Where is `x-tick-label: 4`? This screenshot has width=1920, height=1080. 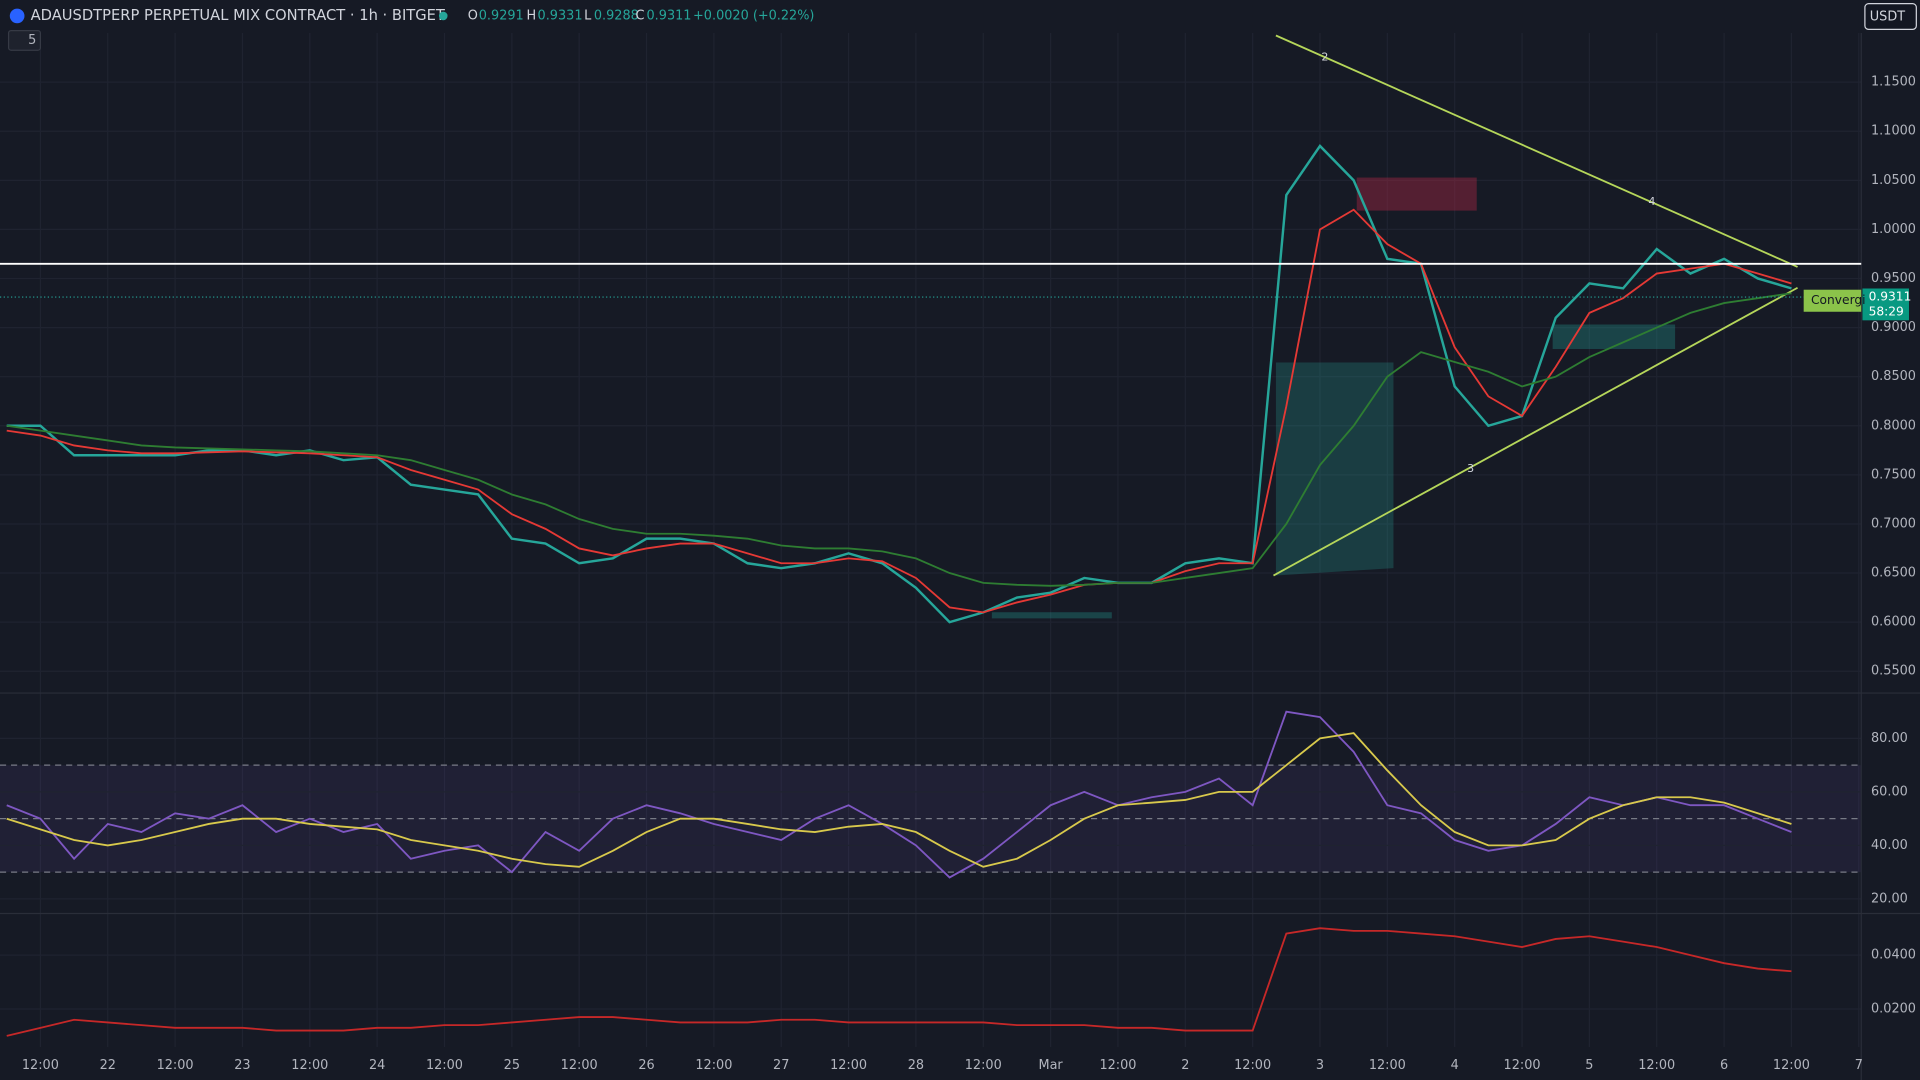
x-tick-label: 4 is located at coordinates (1455, 1065).